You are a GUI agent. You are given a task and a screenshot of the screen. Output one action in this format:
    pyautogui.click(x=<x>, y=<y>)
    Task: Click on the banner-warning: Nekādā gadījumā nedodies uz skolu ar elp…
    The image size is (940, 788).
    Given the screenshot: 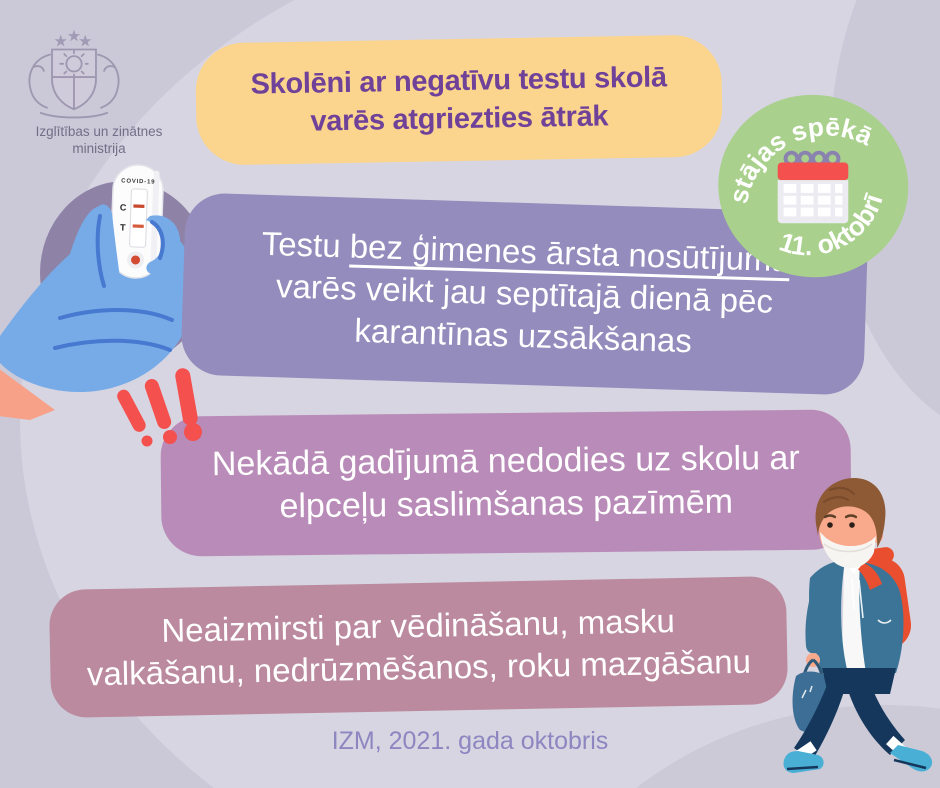 What is the action you would take?
    pyautogui.click(x=506, y=483)
    